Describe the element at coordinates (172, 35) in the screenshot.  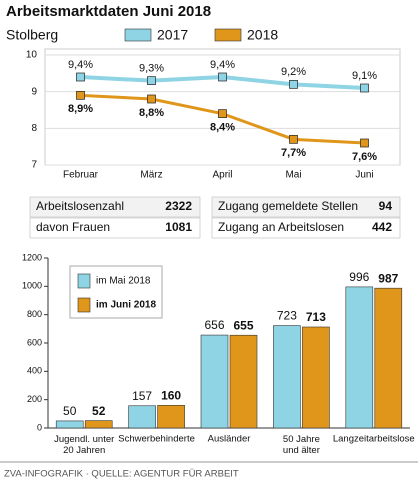
I see `legend-label: 2017` at that location.